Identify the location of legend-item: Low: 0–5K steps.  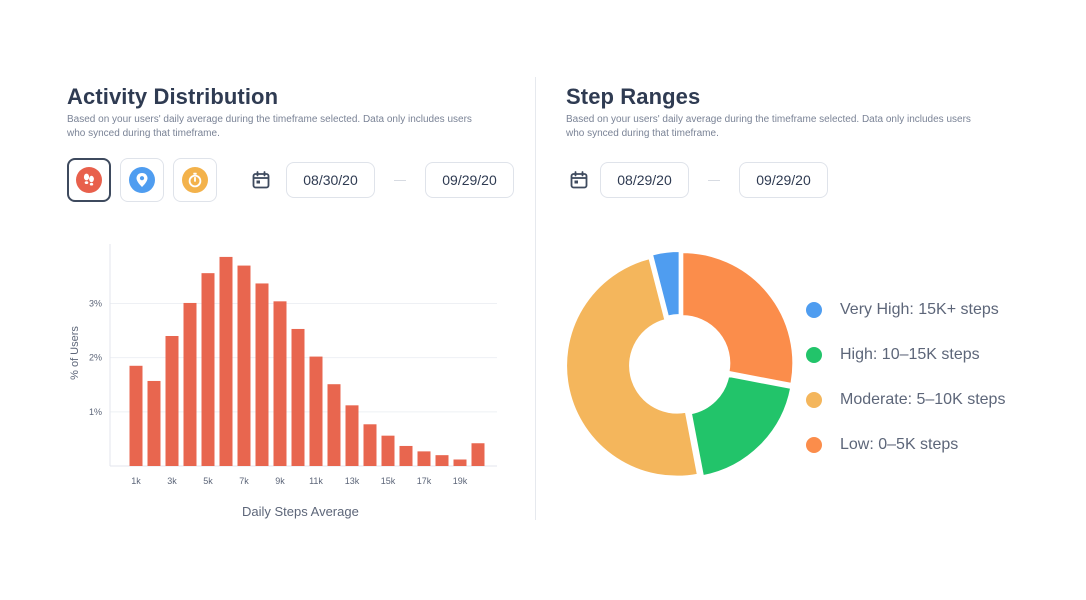
(905, 444).